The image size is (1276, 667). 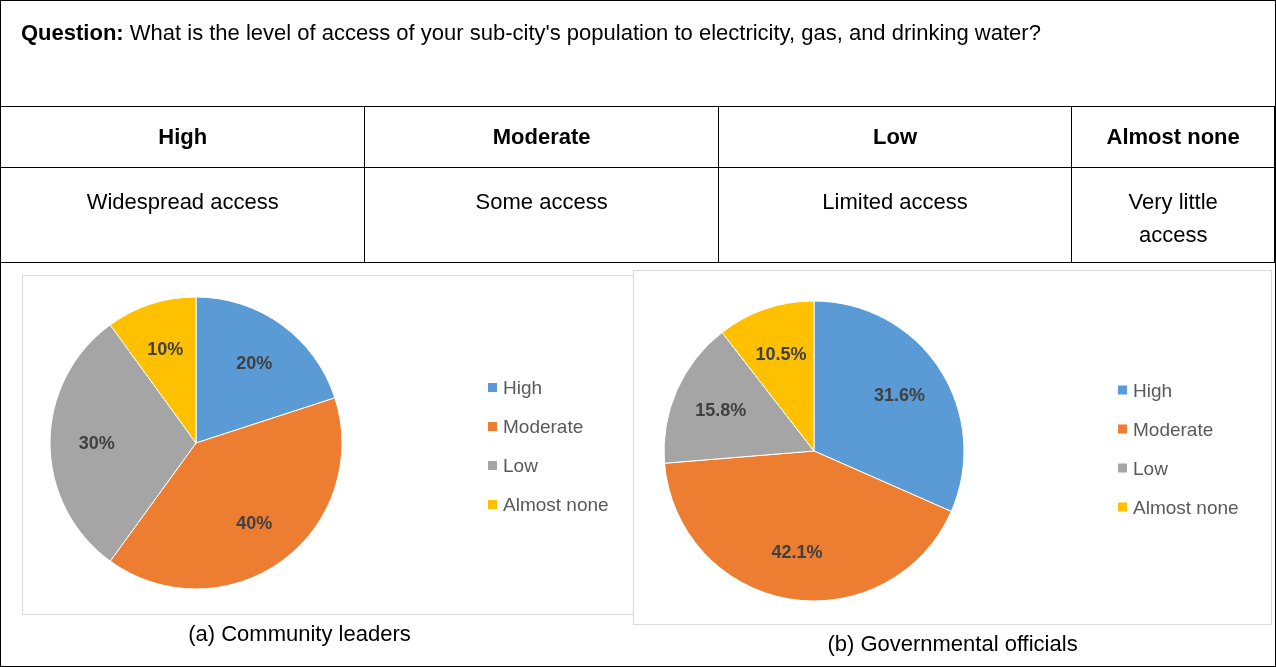 I want to click on text: Widespread access, so click(x=183, y=215).